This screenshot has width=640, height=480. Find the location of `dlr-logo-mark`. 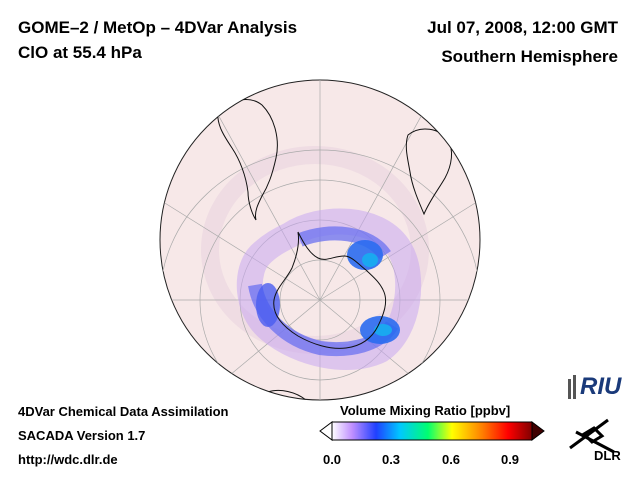

dlr-logo-mark is located at coordinates (592, 436).